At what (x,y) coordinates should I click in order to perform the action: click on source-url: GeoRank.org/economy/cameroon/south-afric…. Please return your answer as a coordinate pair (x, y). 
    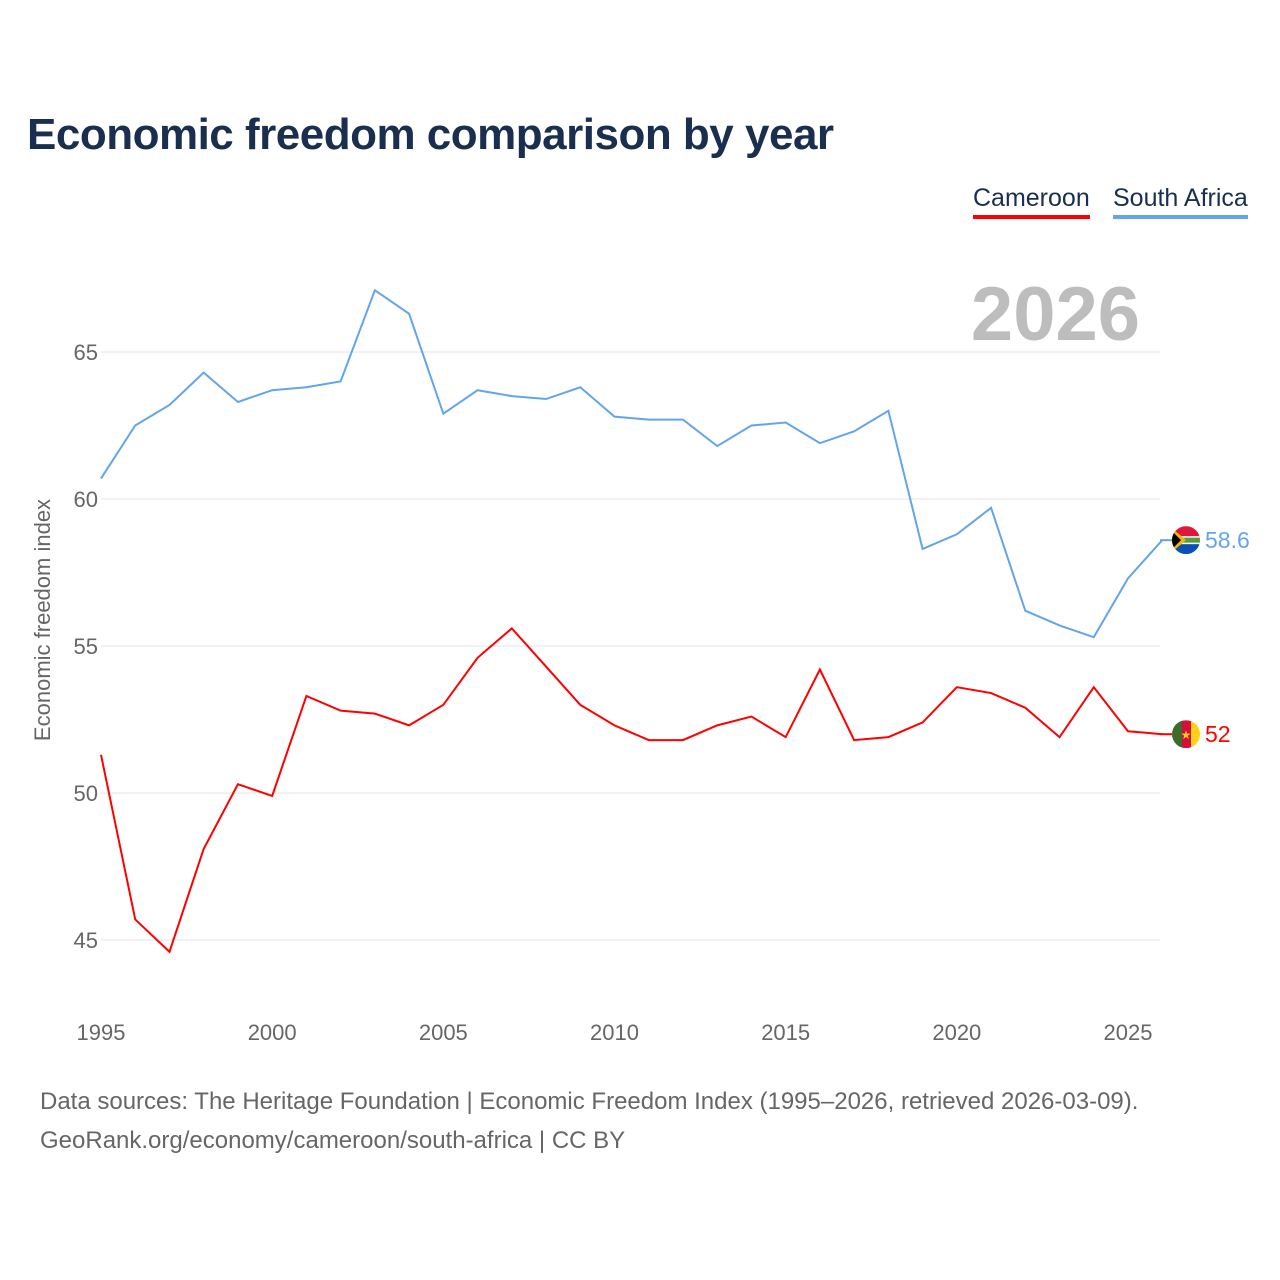
    Looking at the image, I should click on (333, 1140).